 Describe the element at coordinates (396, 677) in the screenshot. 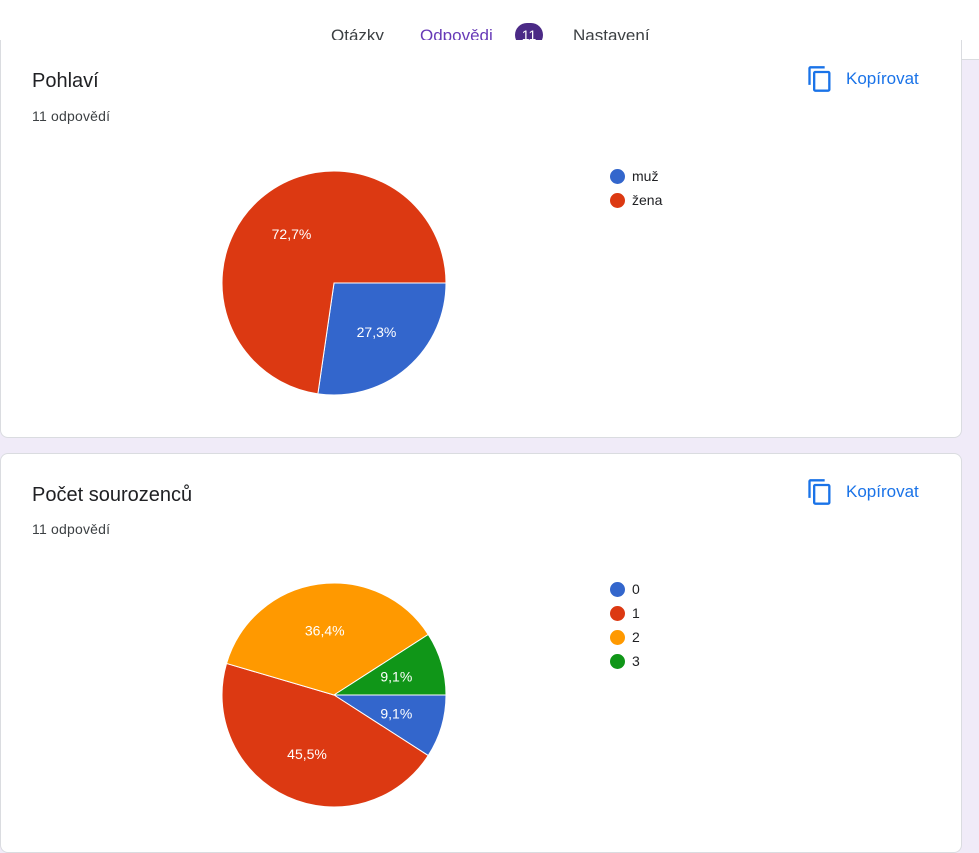

I see `pie-label-3: 9,1%` at that location.